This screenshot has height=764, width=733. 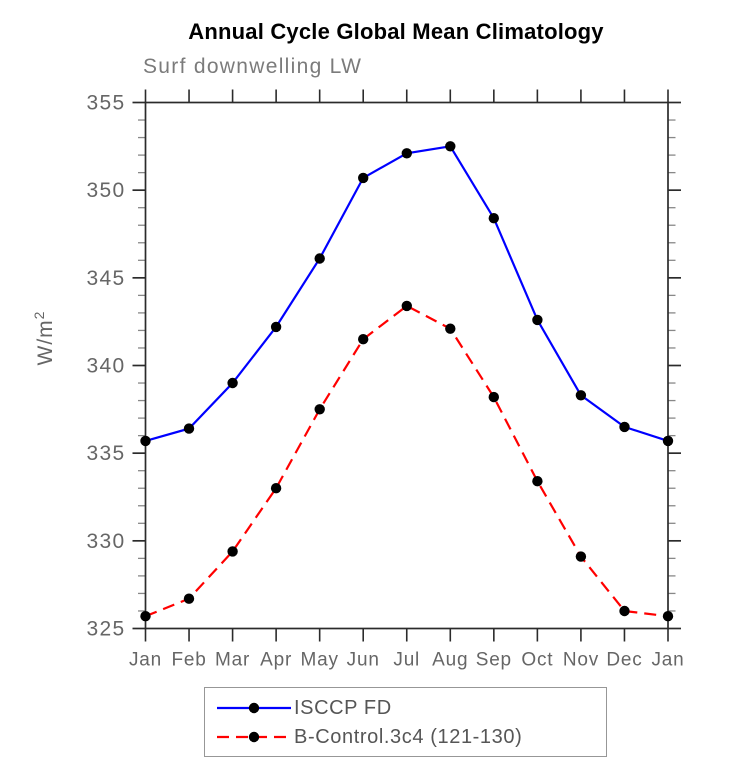 I want to click on legend: ISCCP FD B-Control.3c4 (121-130), so click(x=405, y=722).